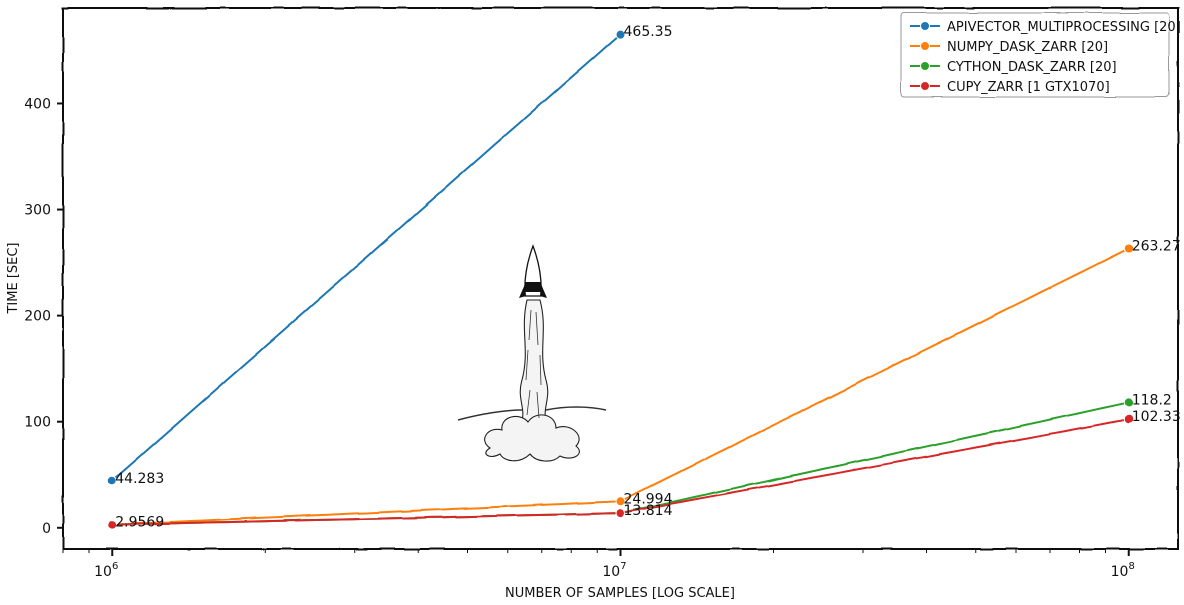 The height and width of the screenshot is (605, 1184). What do you see at coordinates (648, 511) in the screenshot?
I see `data-label-cupy-zarr-1-gtx1070: 13.814` at bounding box center [648, 511].